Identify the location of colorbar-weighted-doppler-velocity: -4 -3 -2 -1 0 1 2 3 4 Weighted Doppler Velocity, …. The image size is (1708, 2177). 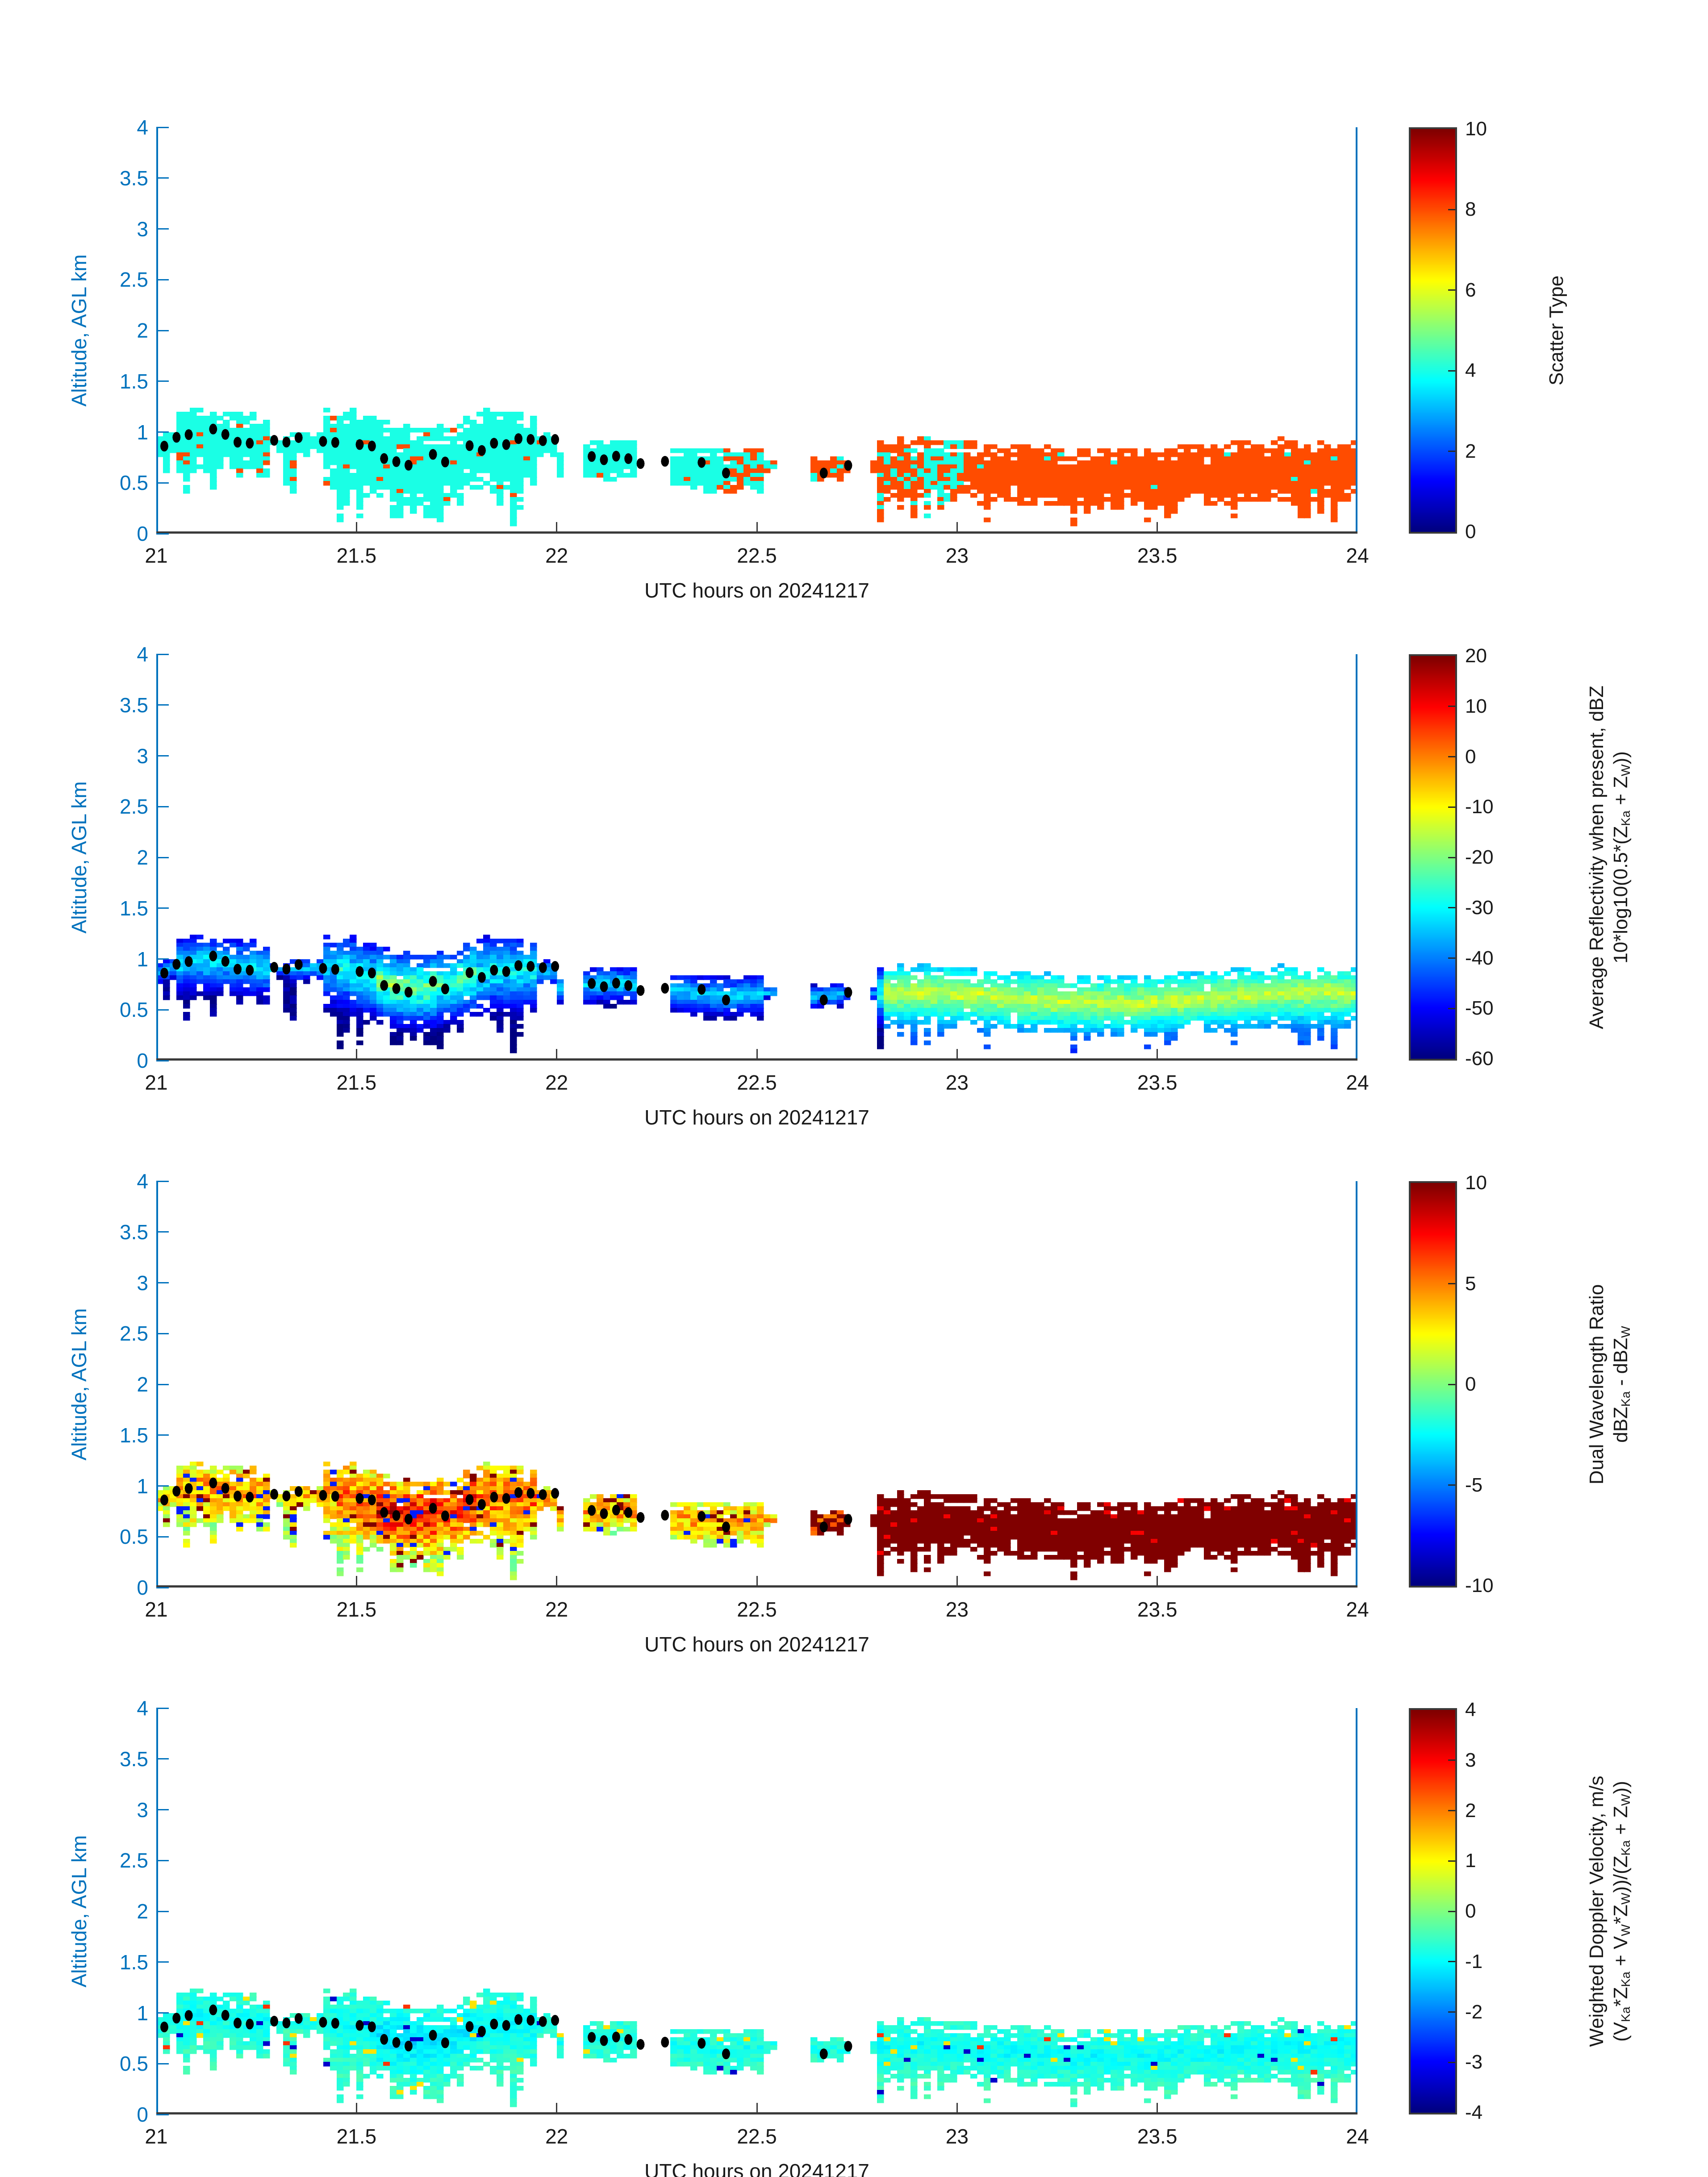
(1521, 1911).